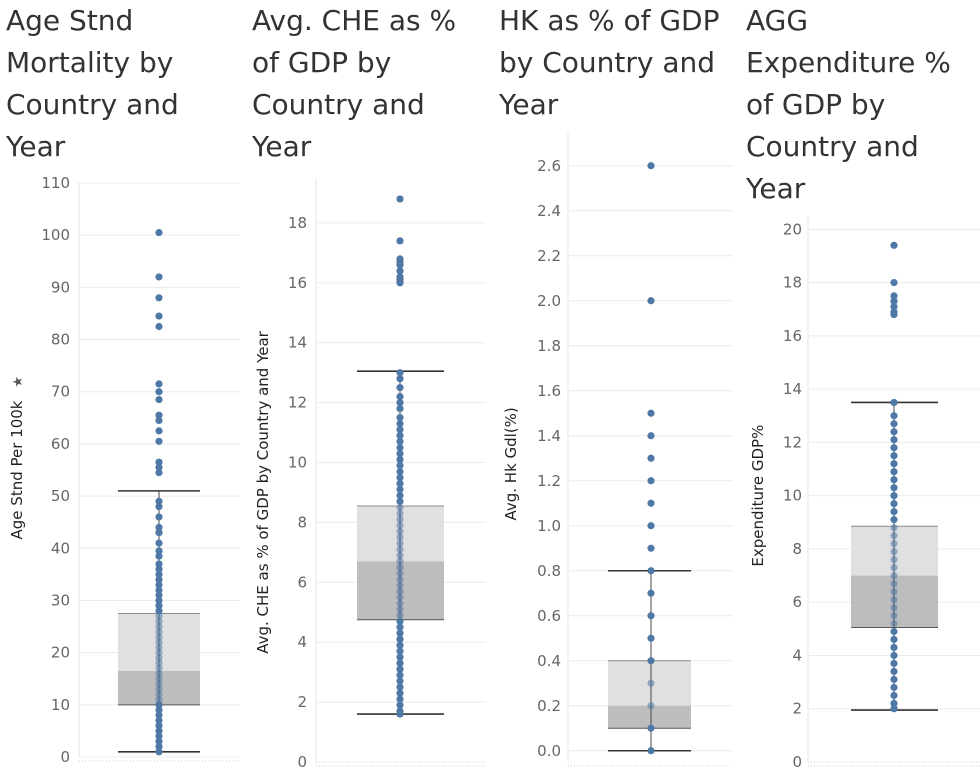 The width and height of the screenshot is (980, 772). Describe the element at coordinates (60, 287) in the screenshot. I see `y-tick-label: 90` at that location.